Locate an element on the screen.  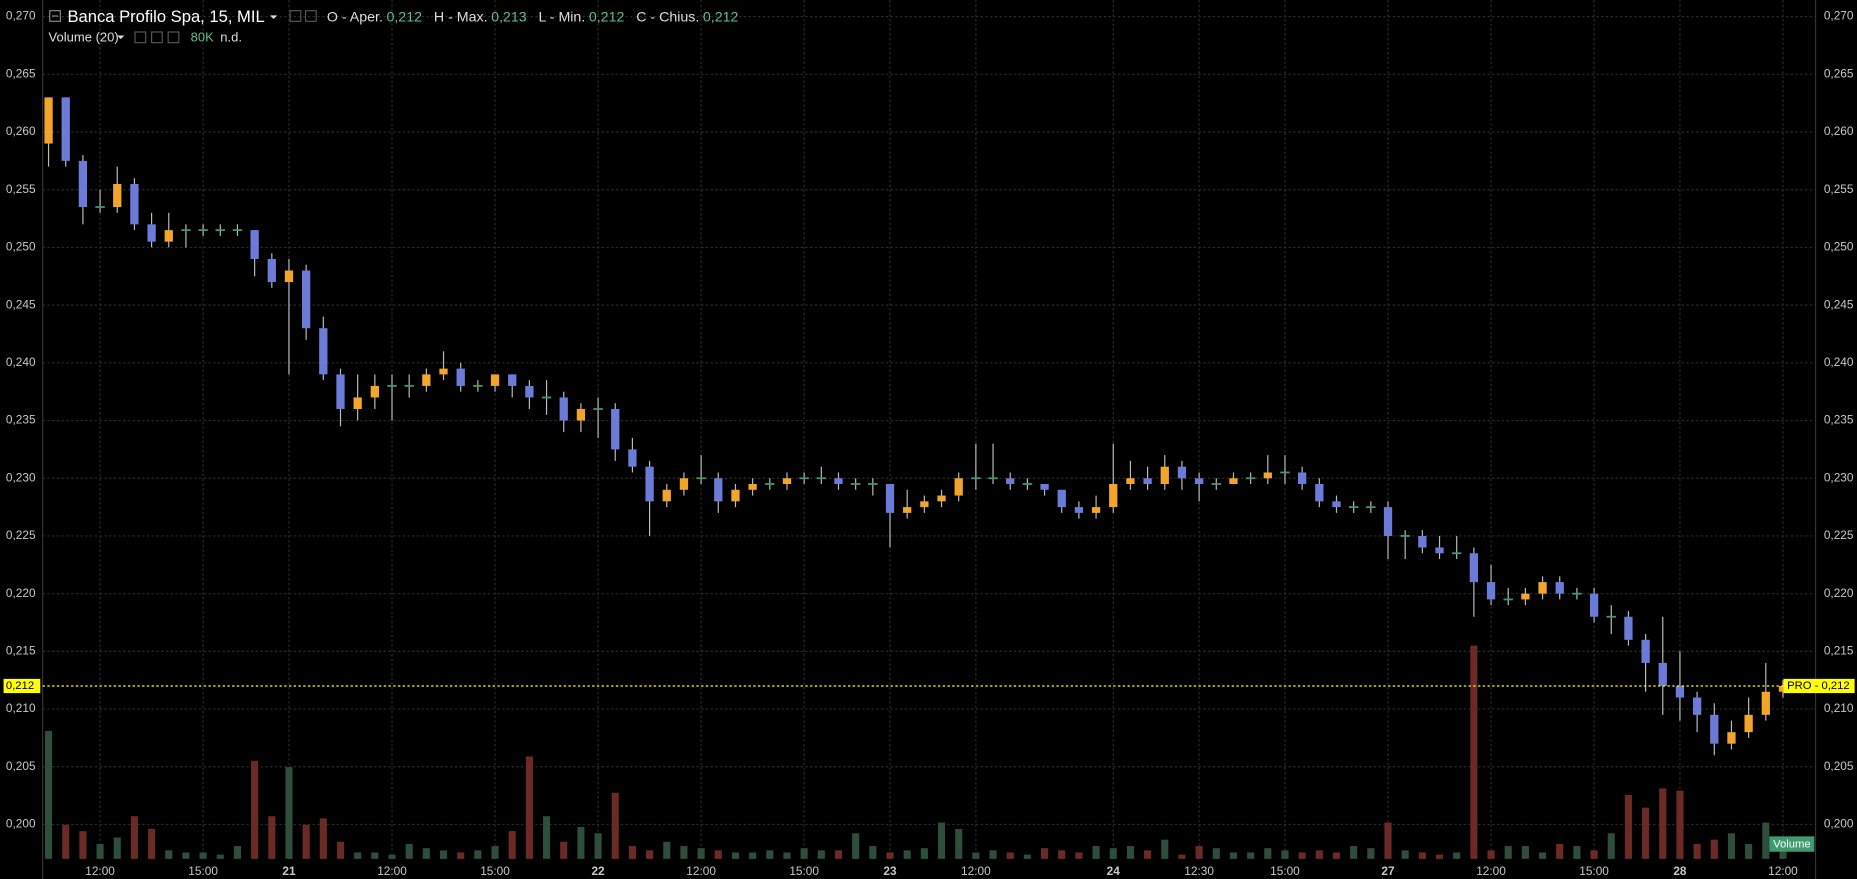
y-tick-label: 0,205 is located at coordinates (21, 766).